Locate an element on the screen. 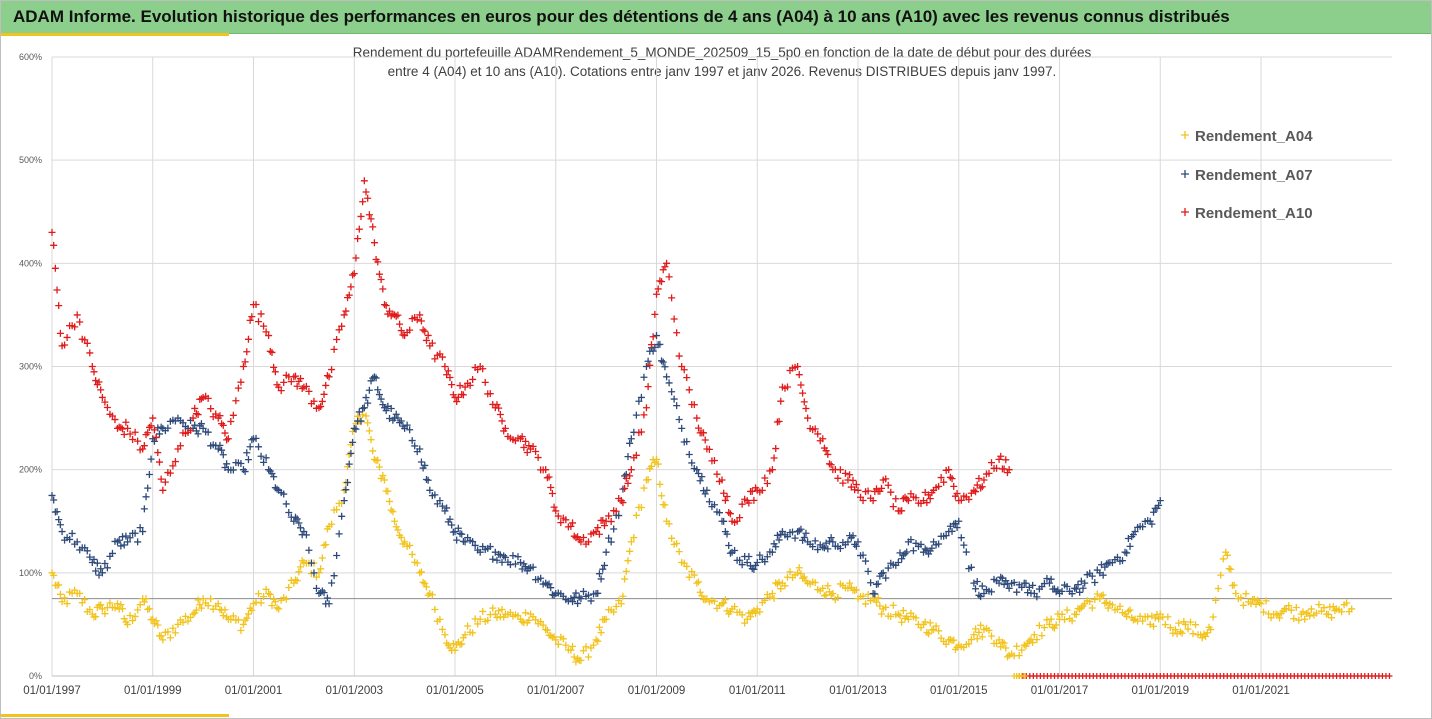  y-tick-label: 400% is located at coordinates (30, 263).